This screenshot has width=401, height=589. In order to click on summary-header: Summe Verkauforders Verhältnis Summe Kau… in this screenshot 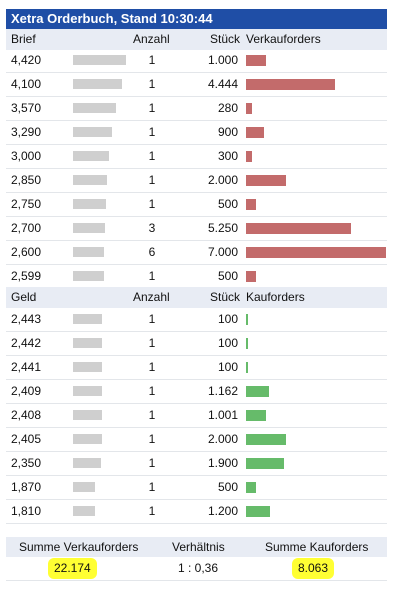, I will do `click(196, 547)`.